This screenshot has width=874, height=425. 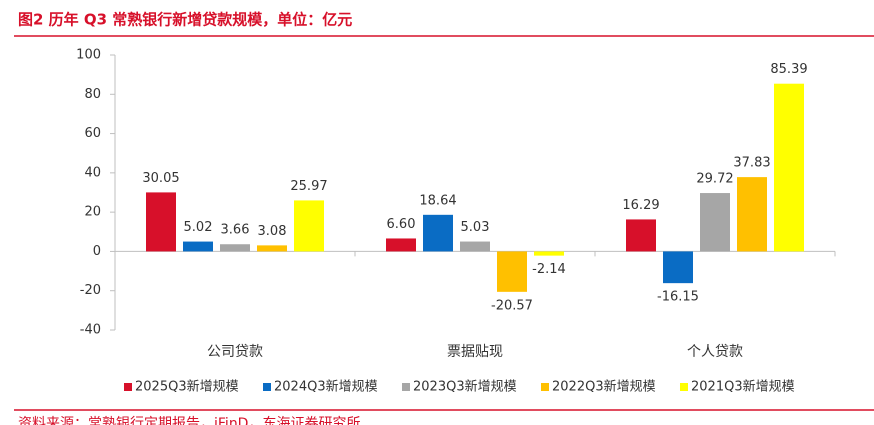 What do you see at coordinates (189, 420) in the screenshot?
I see `source: 资料来源：常熟银行定期报告，iFinD，东海证券研究所` at bounding box center [189, 420].